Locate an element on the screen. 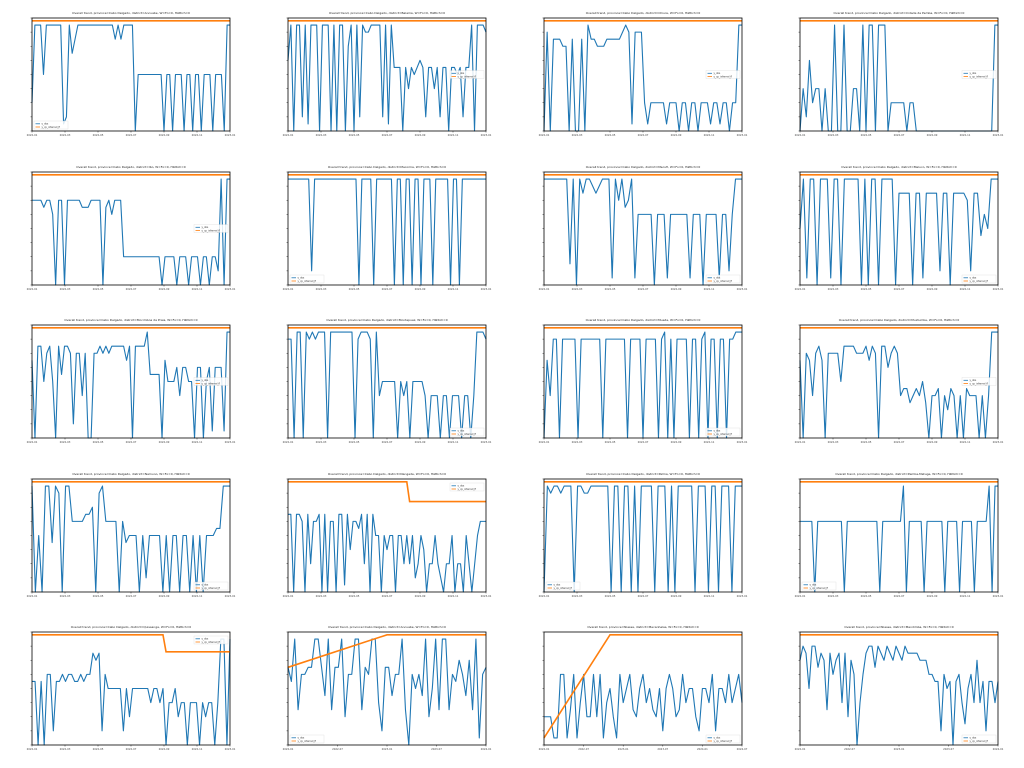 This screenshot has width=1024, height=768. series-line-y-cp is located at coordinates (642, 686).